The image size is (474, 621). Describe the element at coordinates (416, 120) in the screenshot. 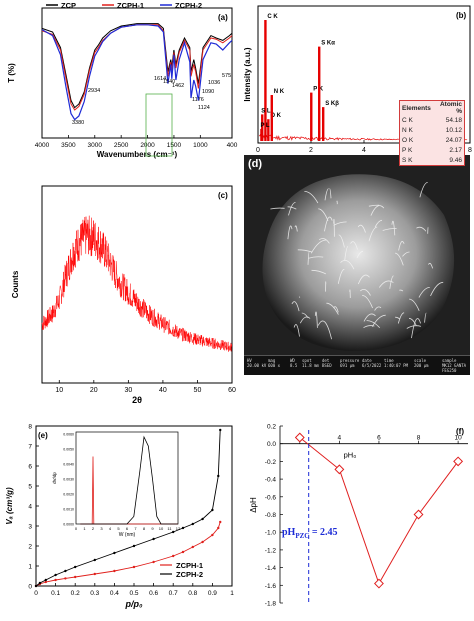

I see `table-cell: C K` at that location.